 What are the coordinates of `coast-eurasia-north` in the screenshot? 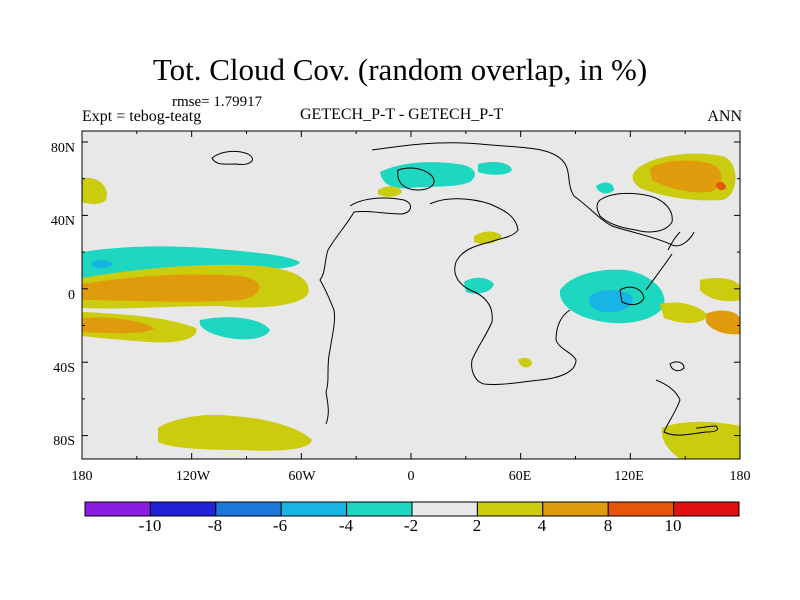 It's located at (533, 194).